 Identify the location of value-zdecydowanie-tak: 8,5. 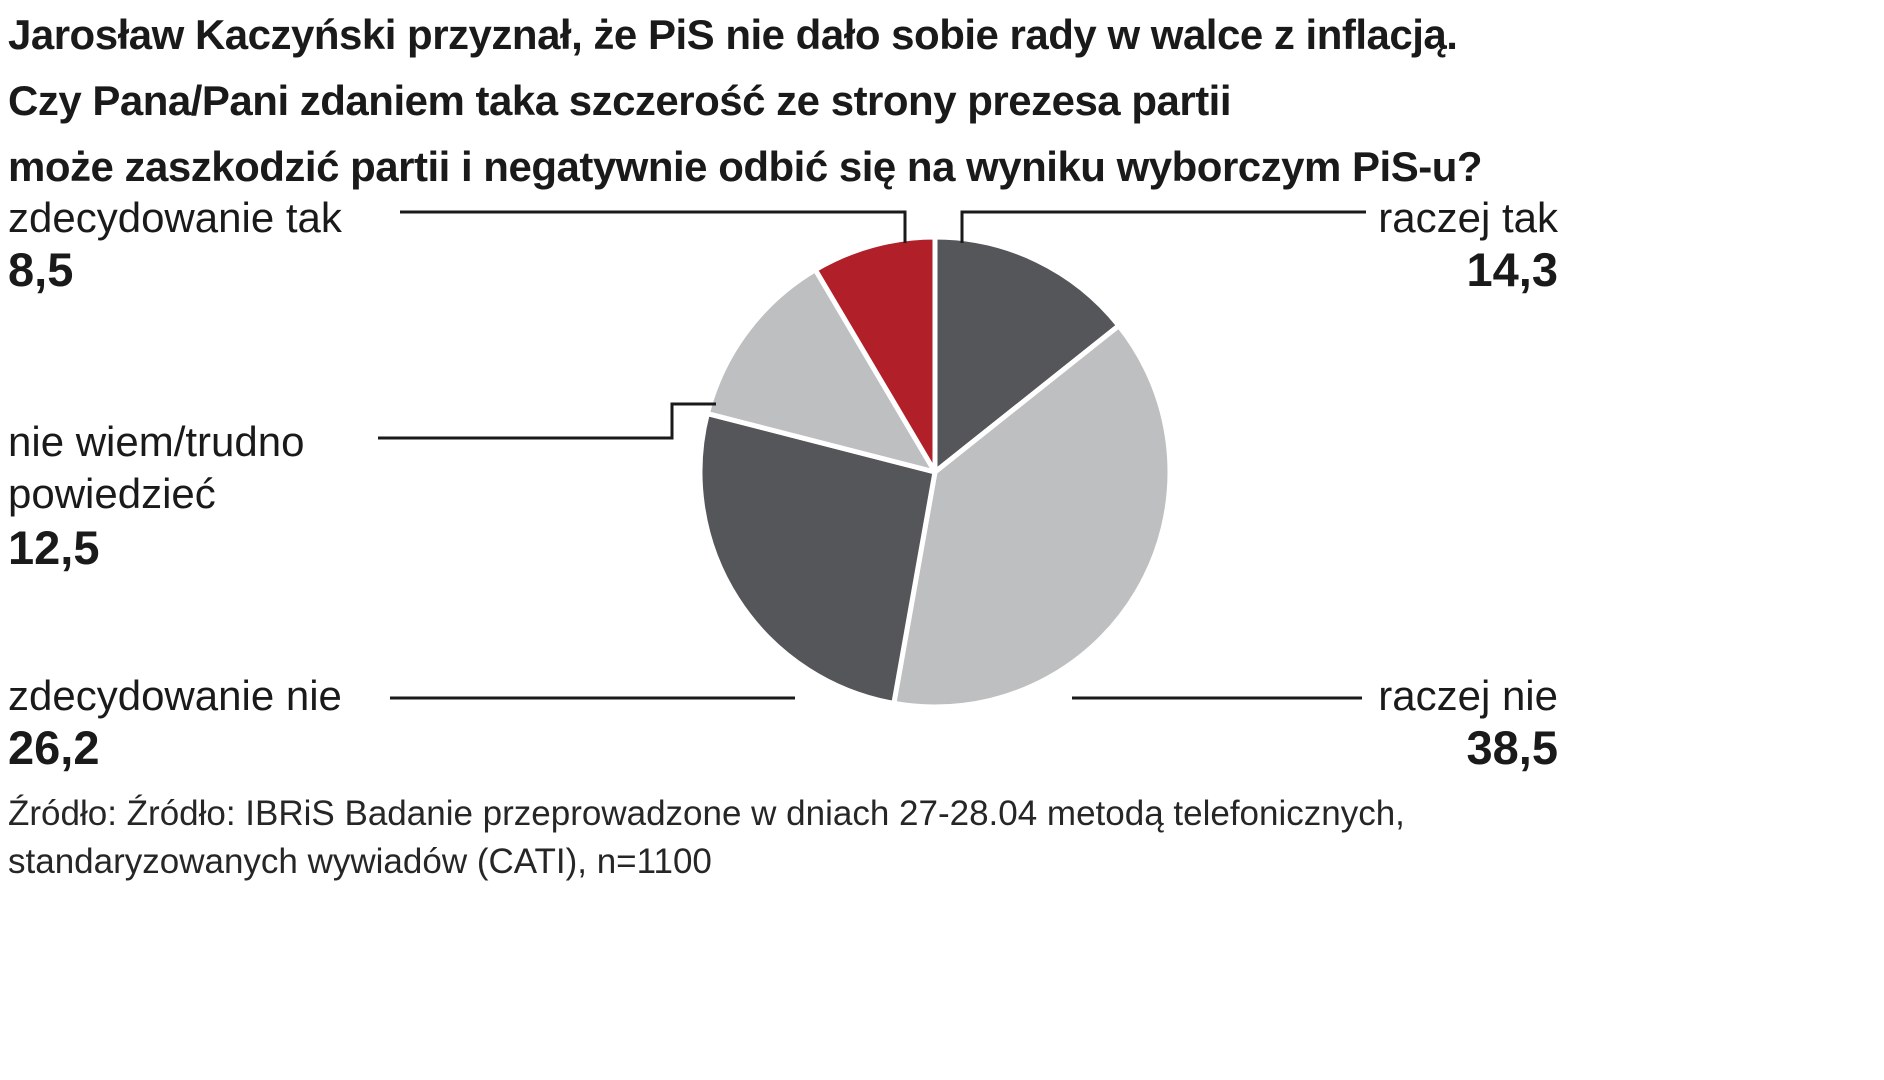
(41, 269).